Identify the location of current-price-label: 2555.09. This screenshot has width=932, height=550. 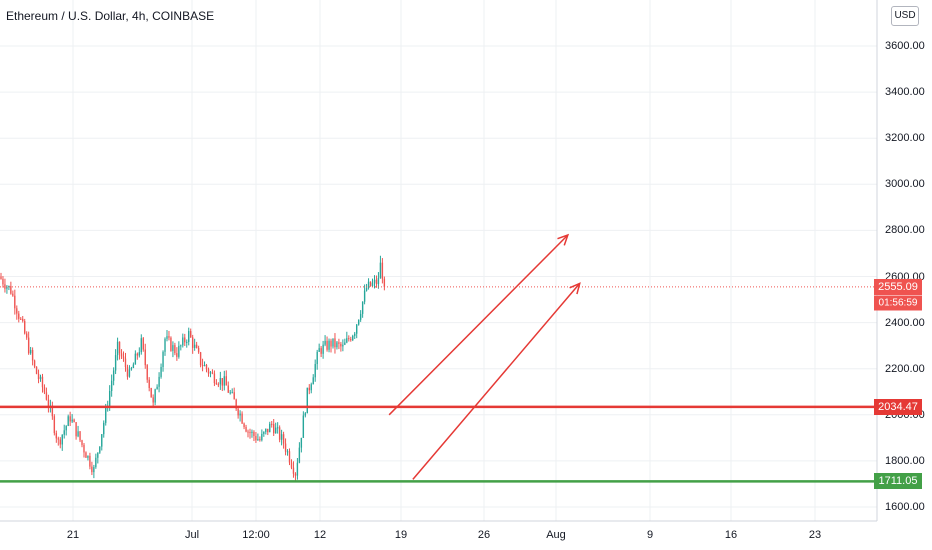
(898, 286).